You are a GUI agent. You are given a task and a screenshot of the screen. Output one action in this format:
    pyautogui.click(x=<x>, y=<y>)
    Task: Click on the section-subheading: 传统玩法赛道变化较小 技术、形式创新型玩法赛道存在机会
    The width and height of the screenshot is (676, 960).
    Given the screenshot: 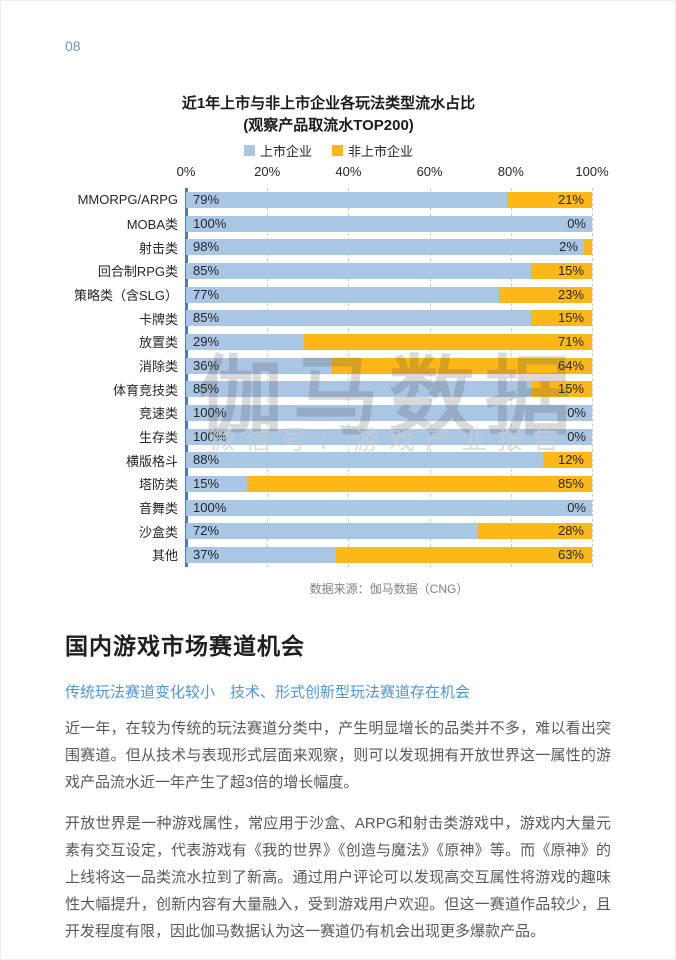 What is the action you would take?
    pyautogui.click(x=268, y=692)
    